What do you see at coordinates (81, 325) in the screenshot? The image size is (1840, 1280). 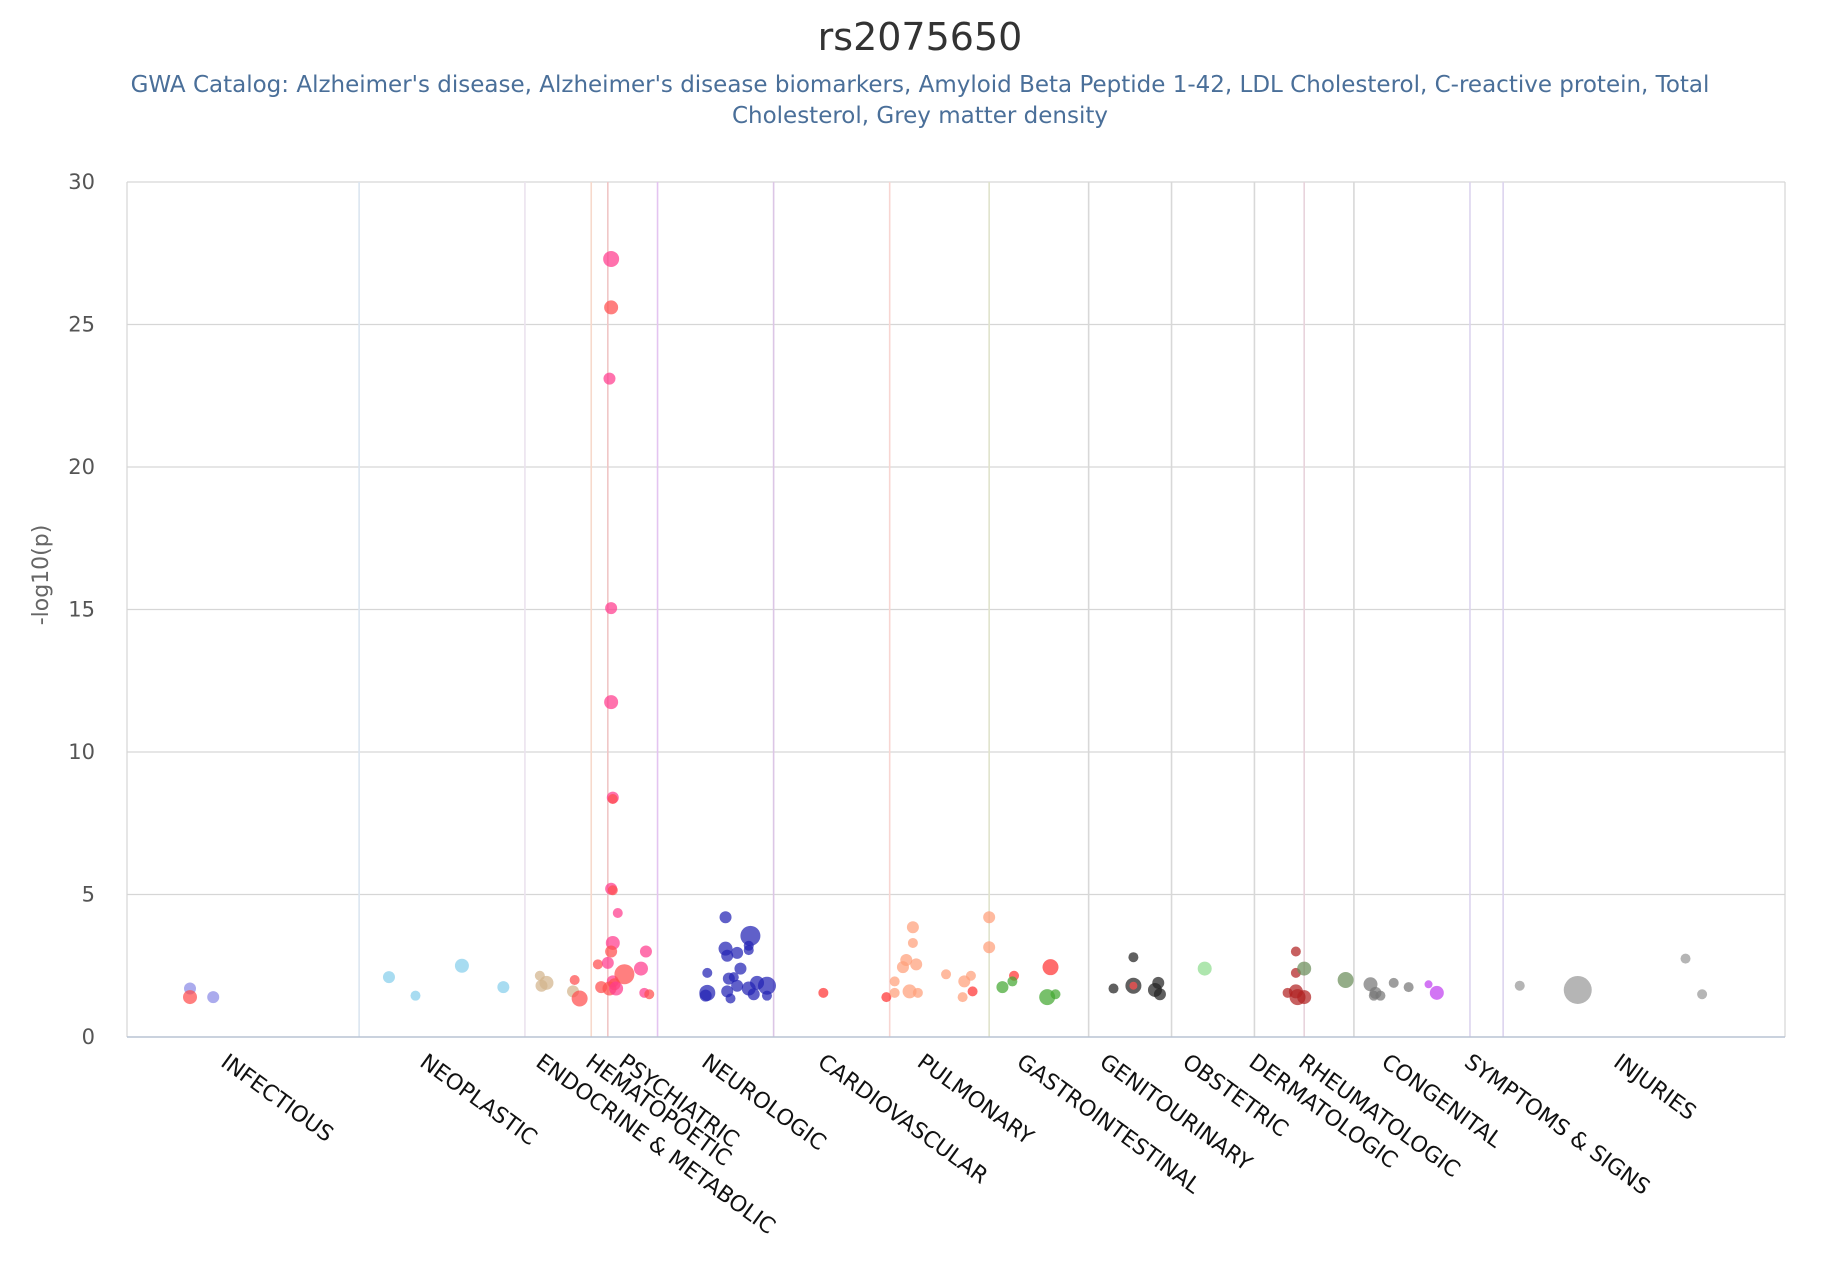 I see `y-tick-label: 25` at bounding box center [81, 325].